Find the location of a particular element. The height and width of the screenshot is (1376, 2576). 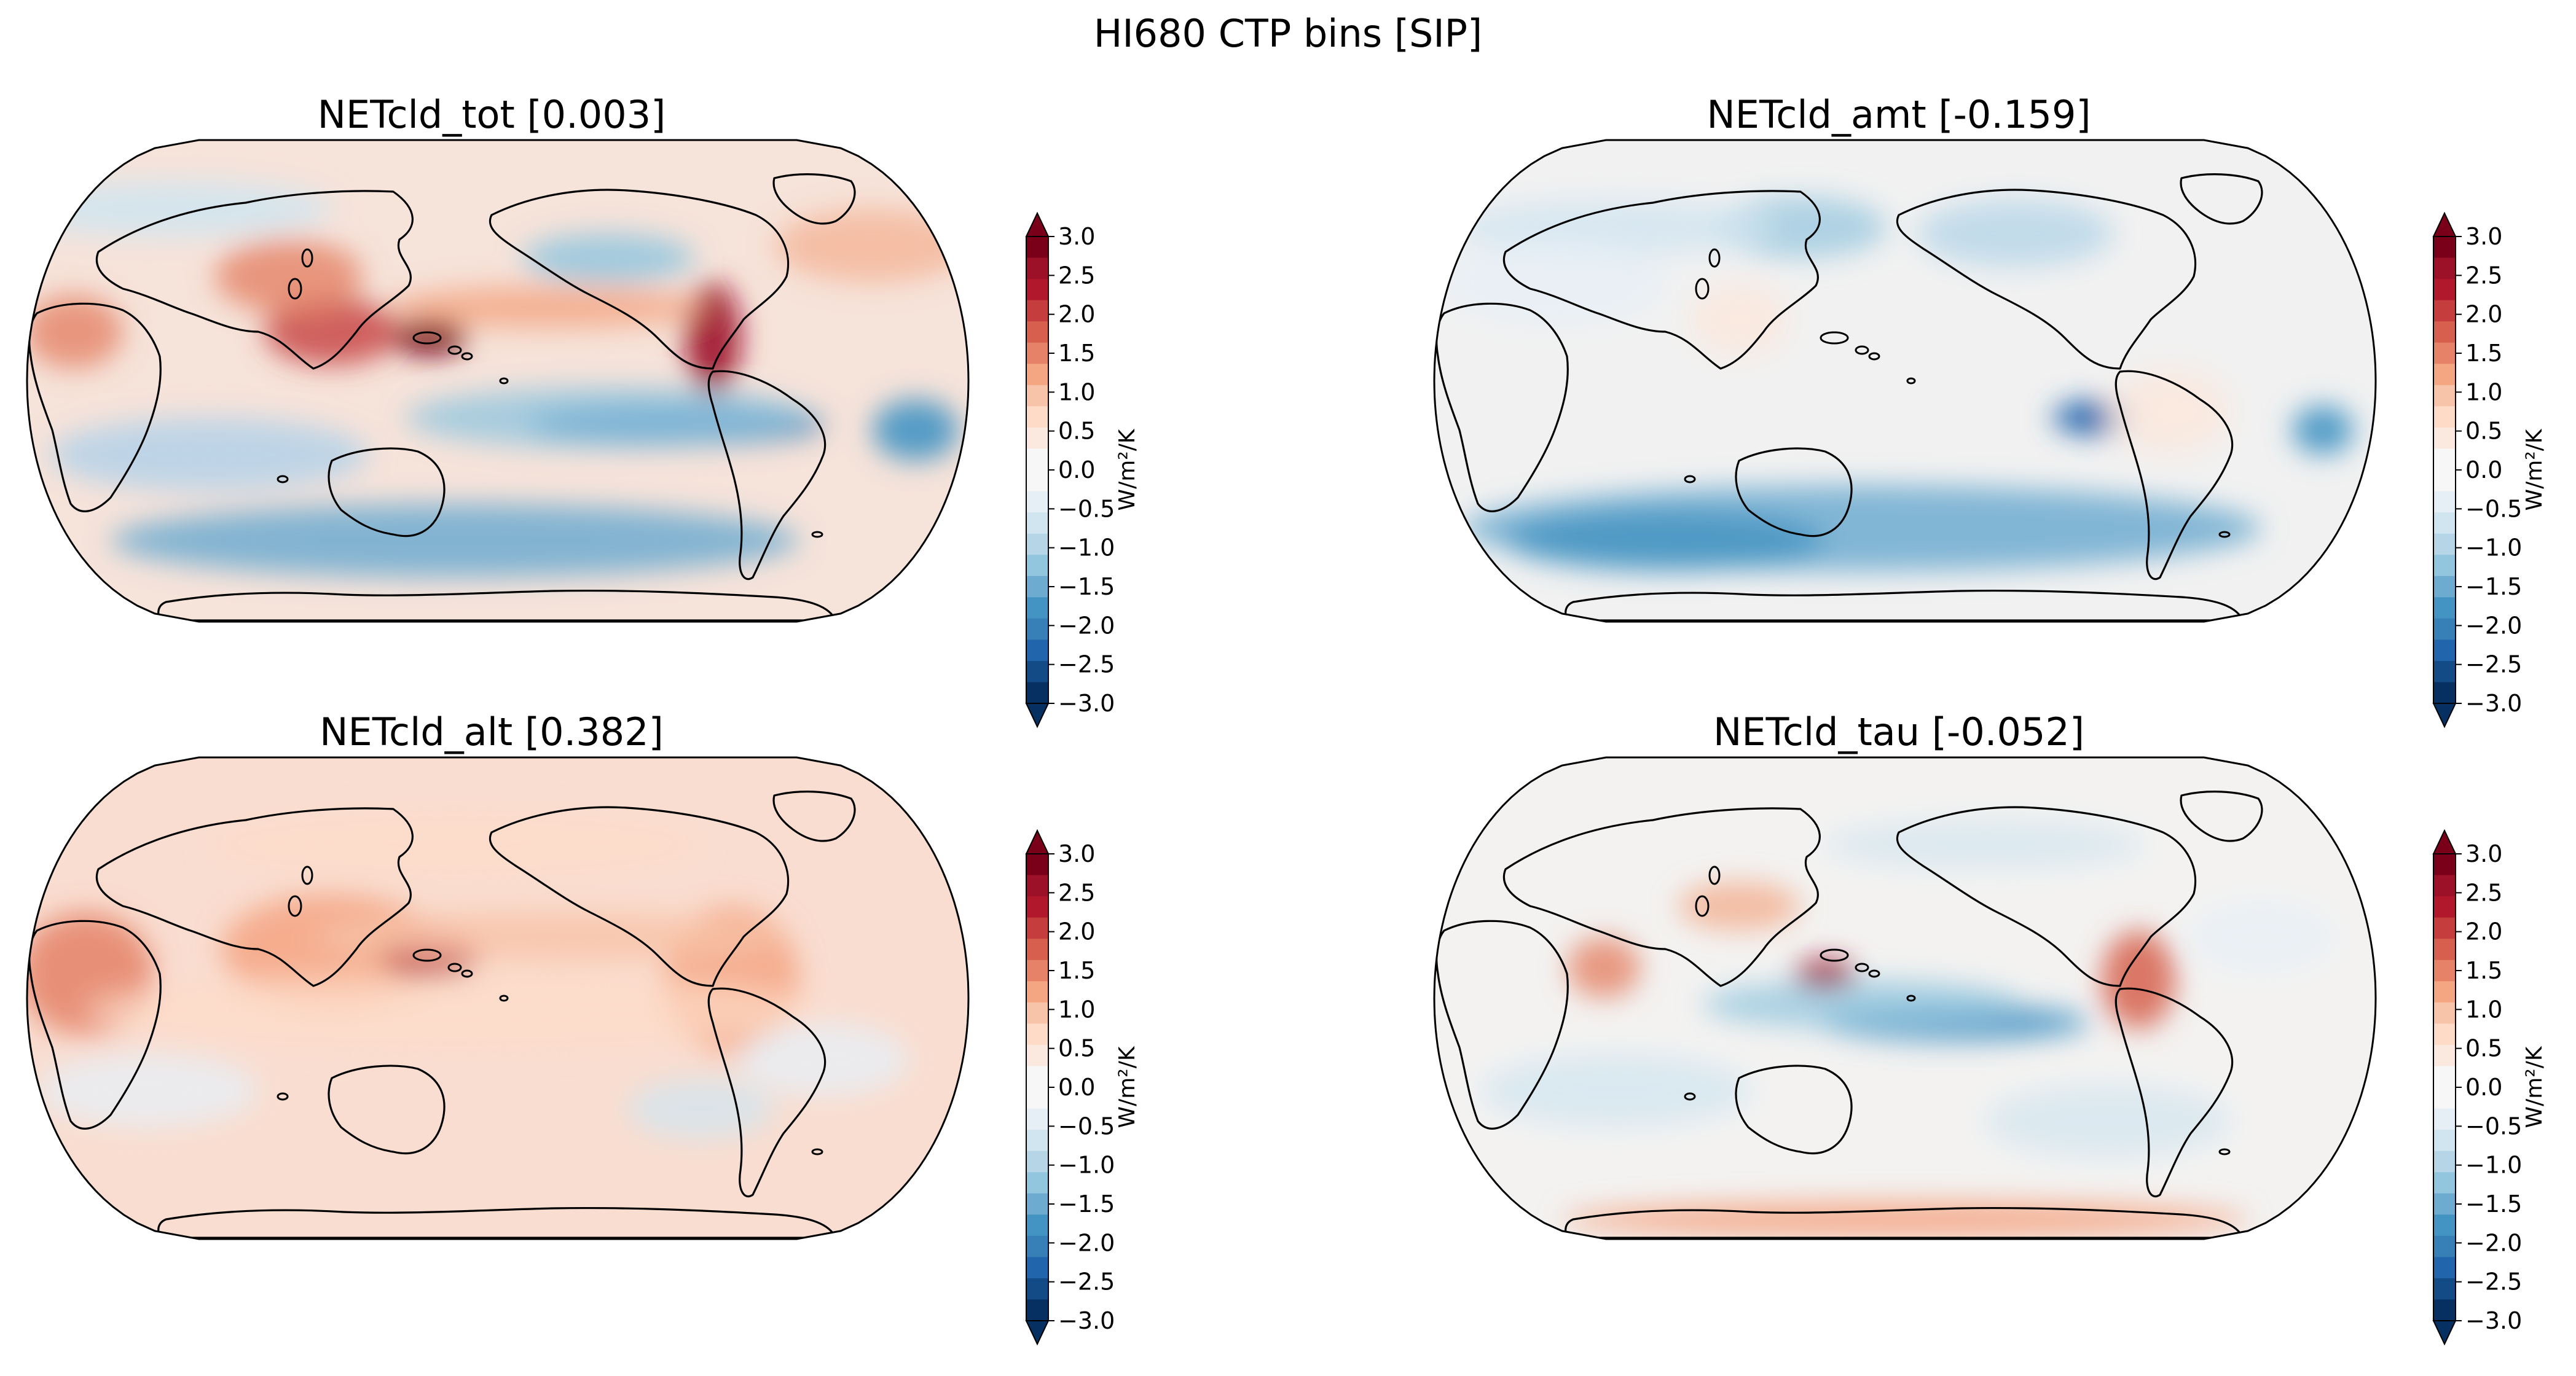

panel-title: NETcld_tot [0.003] is located at coordinates (491, 114).